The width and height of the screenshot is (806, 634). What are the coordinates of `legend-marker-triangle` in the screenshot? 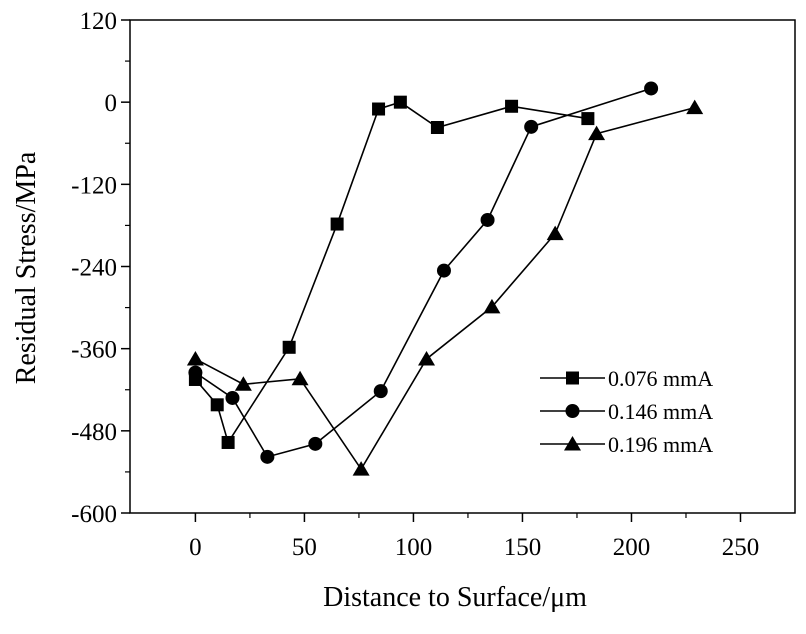 It's located at (572, 443).